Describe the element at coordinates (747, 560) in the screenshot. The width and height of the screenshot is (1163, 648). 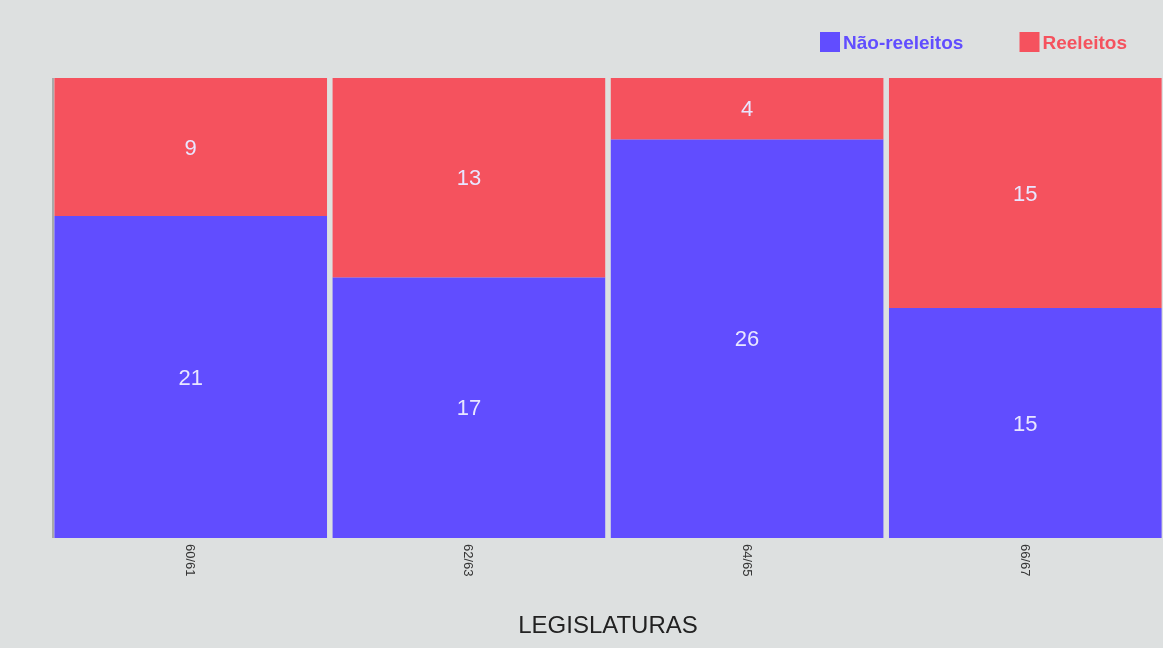
I see `x-tick-label: 64/65` at that location.